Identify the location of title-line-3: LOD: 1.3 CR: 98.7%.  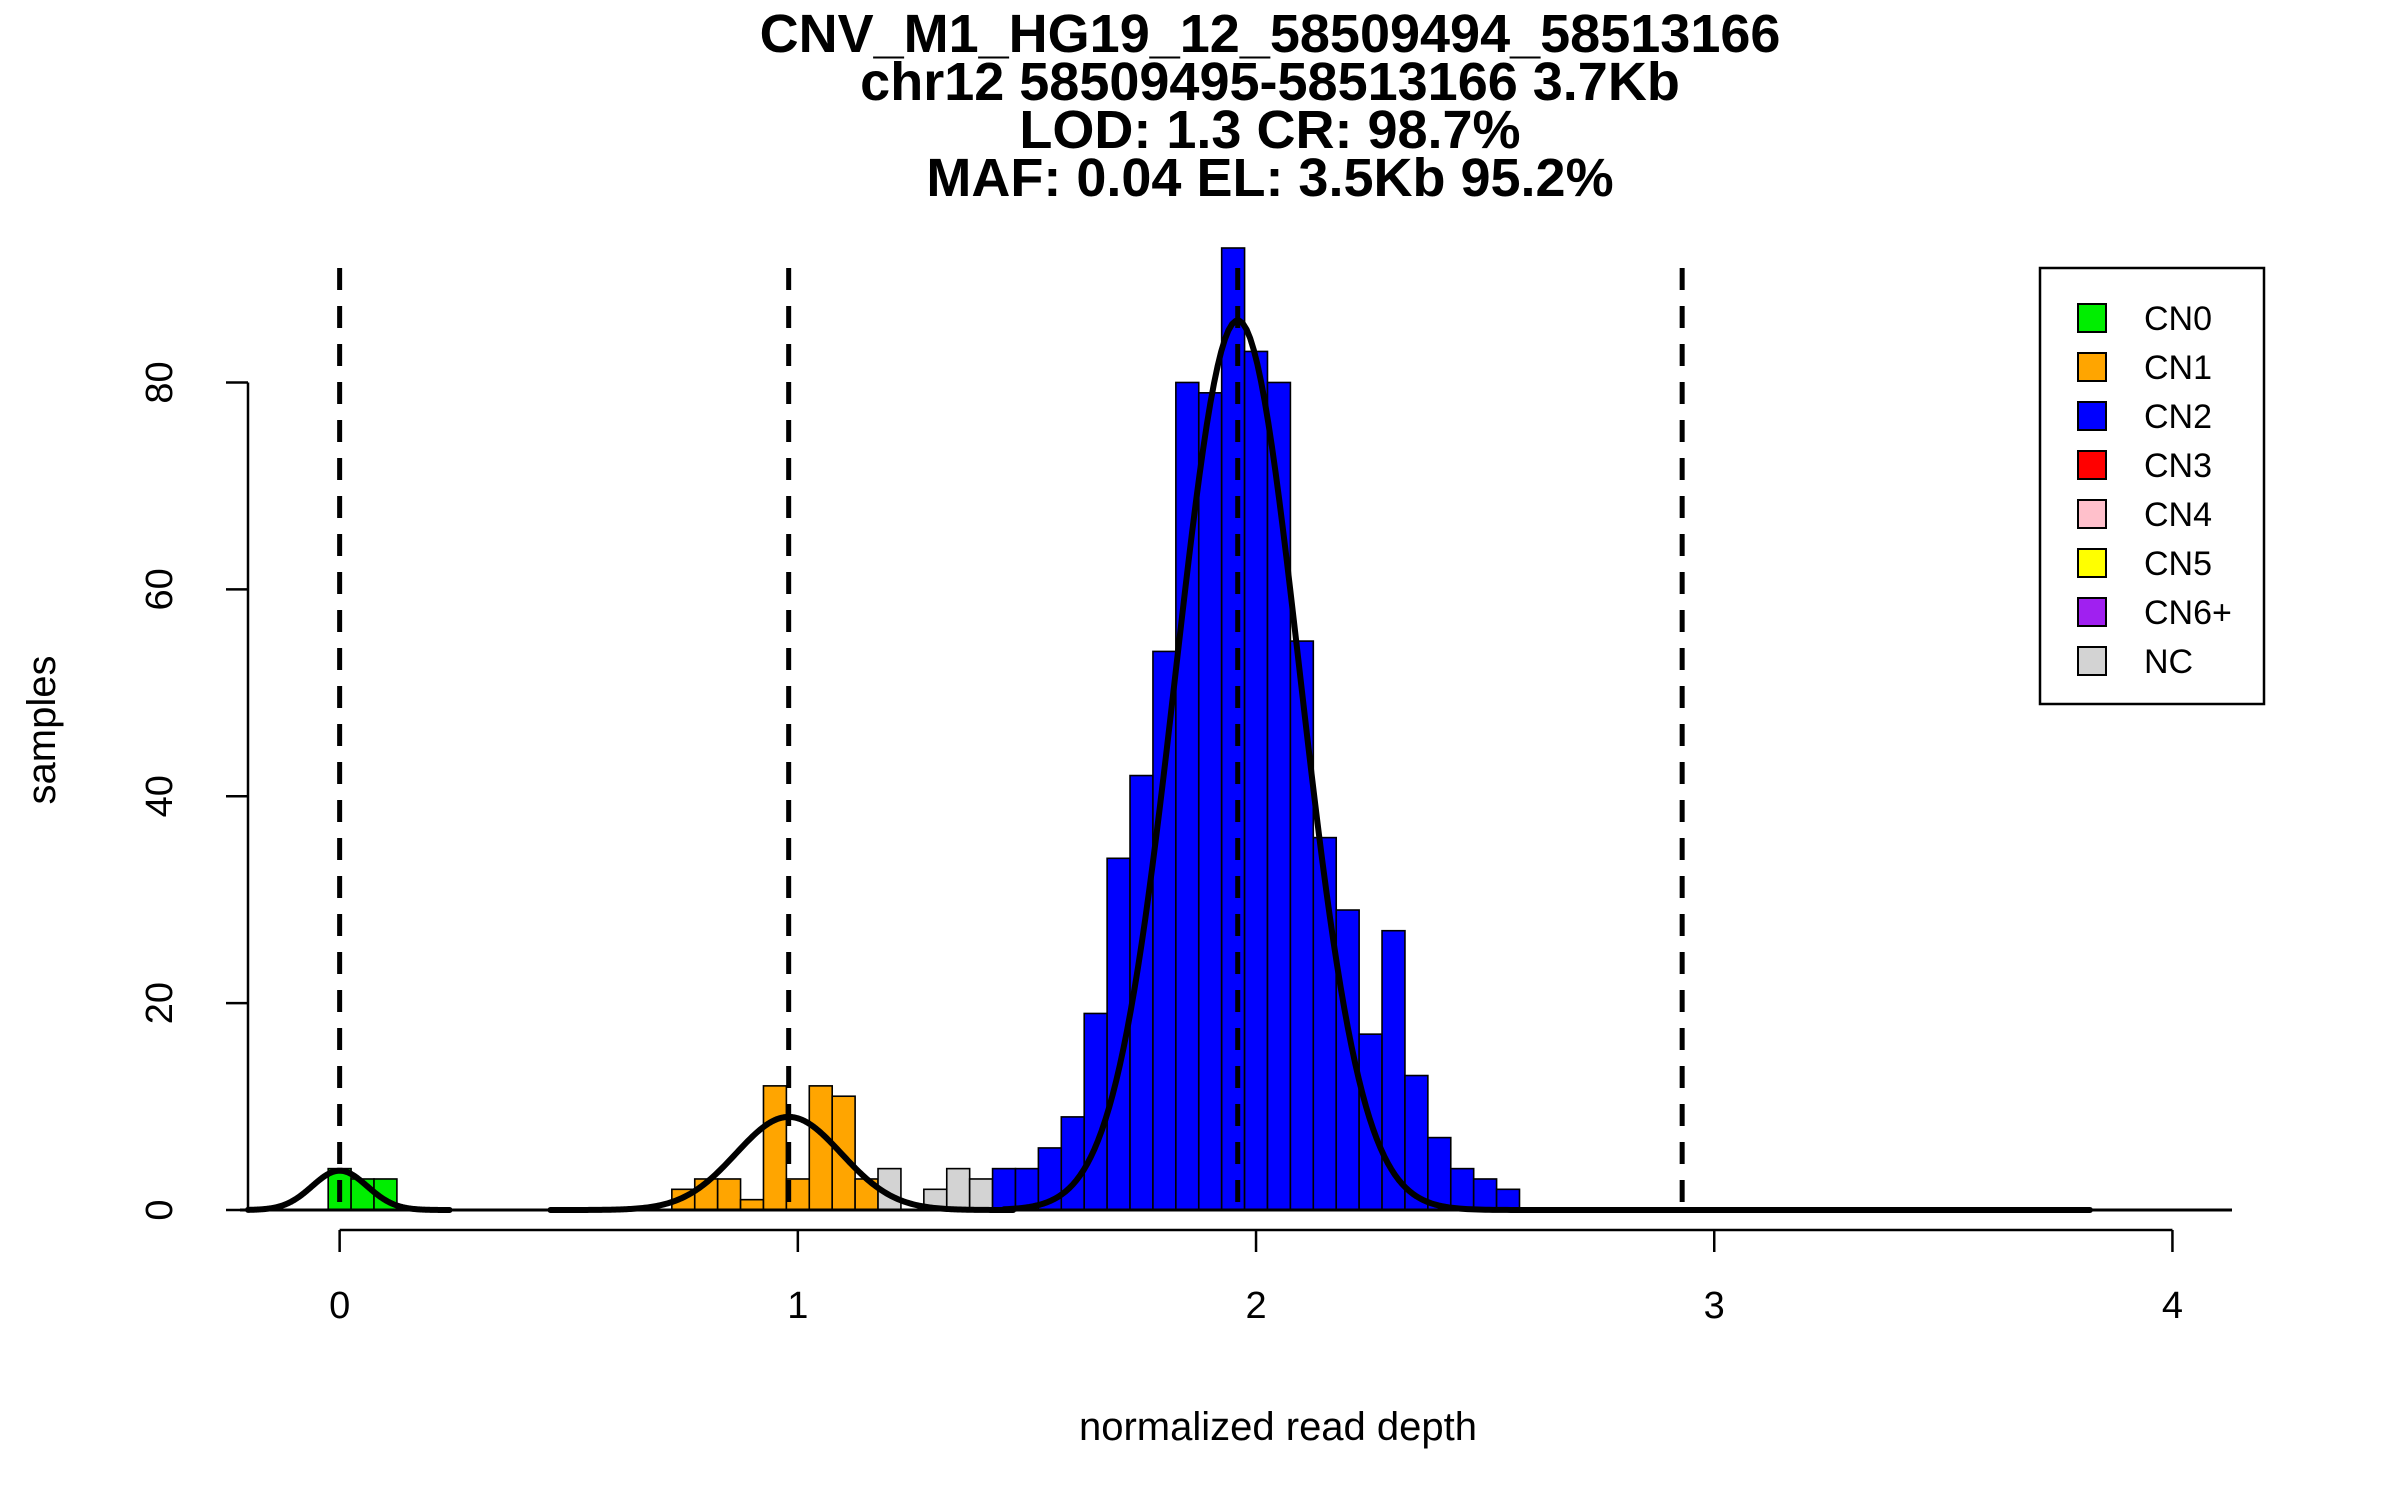
(1269, 130).